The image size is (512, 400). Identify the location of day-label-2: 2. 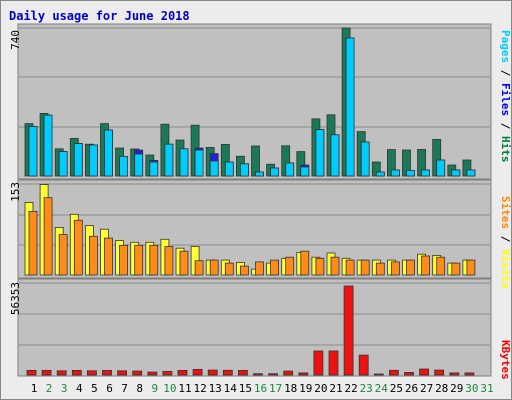
(49, 388).